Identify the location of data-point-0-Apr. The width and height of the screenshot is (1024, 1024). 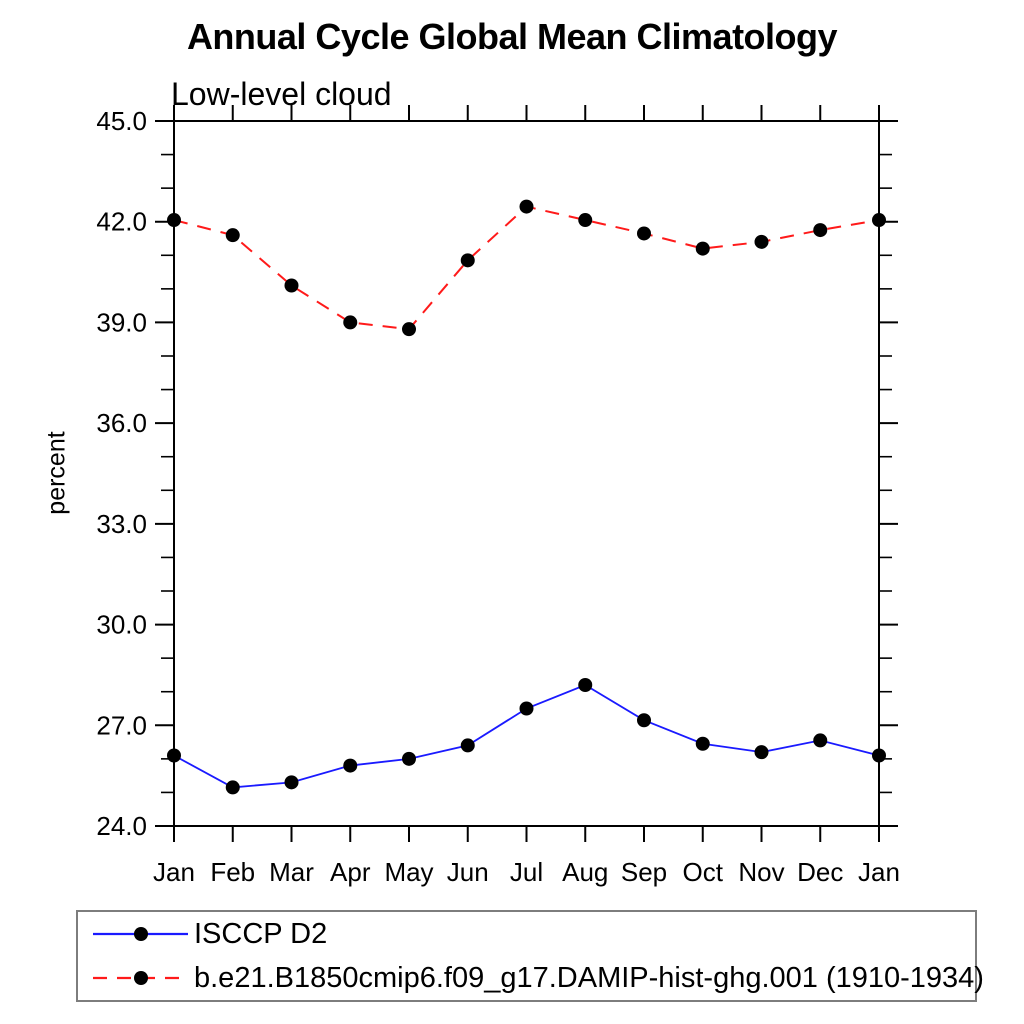
(350, 765).